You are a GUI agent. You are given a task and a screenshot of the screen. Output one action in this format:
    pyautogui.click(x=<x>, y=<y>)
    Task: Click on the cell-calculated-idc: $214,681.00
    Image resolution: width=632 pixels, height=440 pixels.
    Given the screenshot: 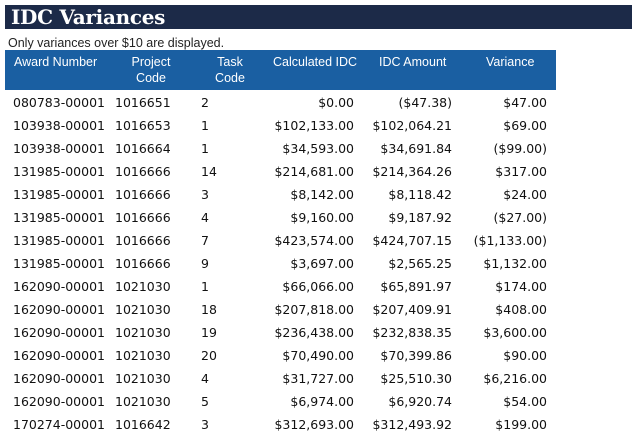 What is the action you would take?
    pyautogui.click(x=314, y=171)
    